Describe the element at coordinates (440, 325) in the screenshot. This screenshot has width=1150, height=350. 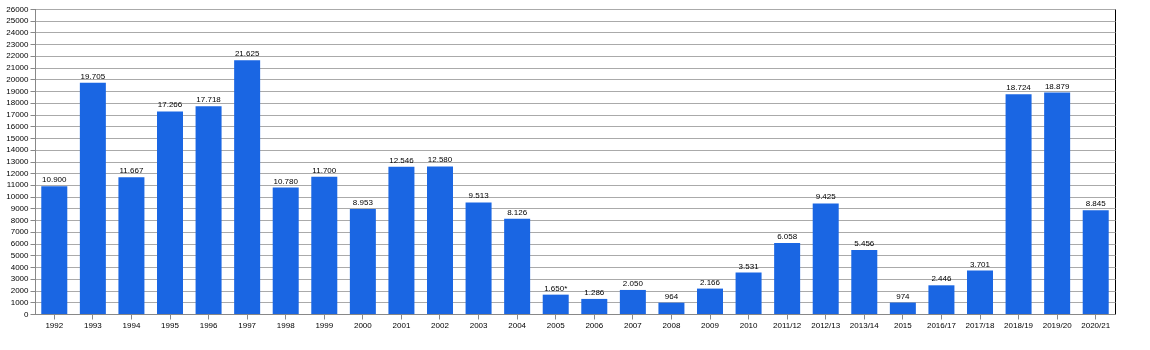
I see `x-tick-label: 2002` at that location.